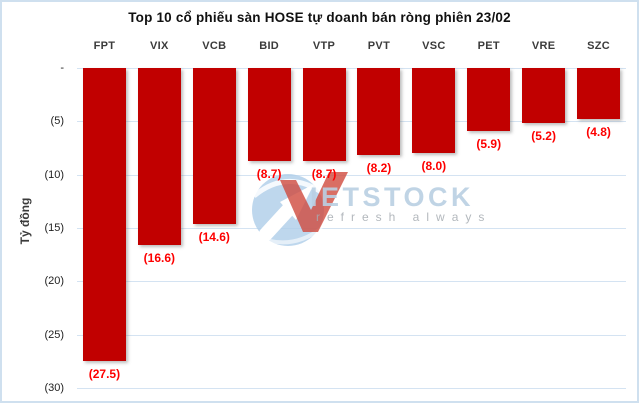 The image size is (639, 403). I want to click on bar-vre, so click(544, 96).